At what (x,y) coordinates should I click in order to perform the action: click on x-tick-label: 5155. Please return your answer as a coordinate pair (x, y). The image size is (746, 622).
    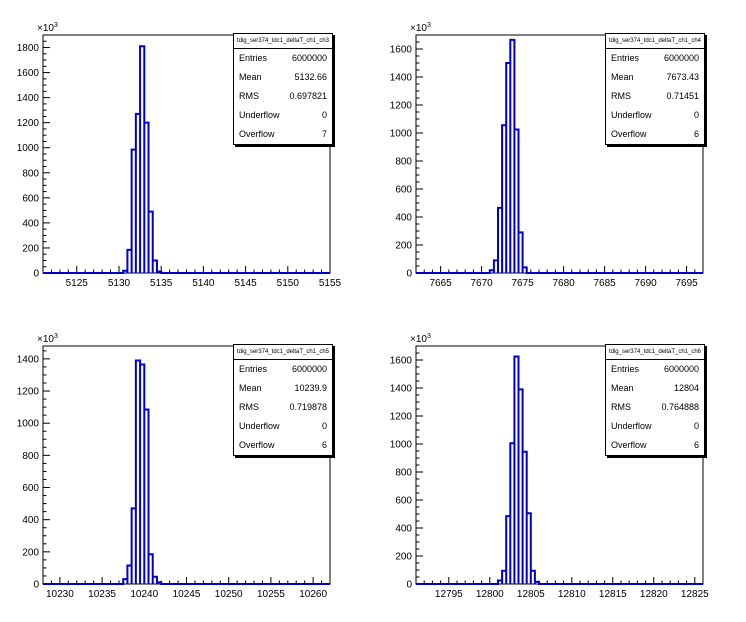
    Looking at the image, I should click on (330, 283).